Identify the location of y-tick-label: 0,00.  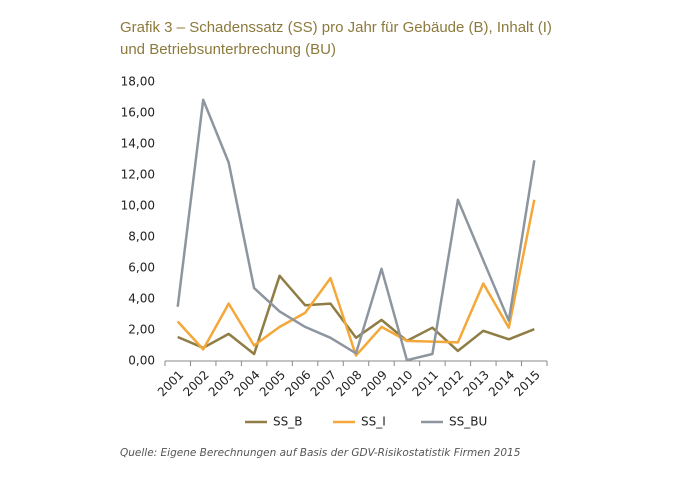
(141, 361).